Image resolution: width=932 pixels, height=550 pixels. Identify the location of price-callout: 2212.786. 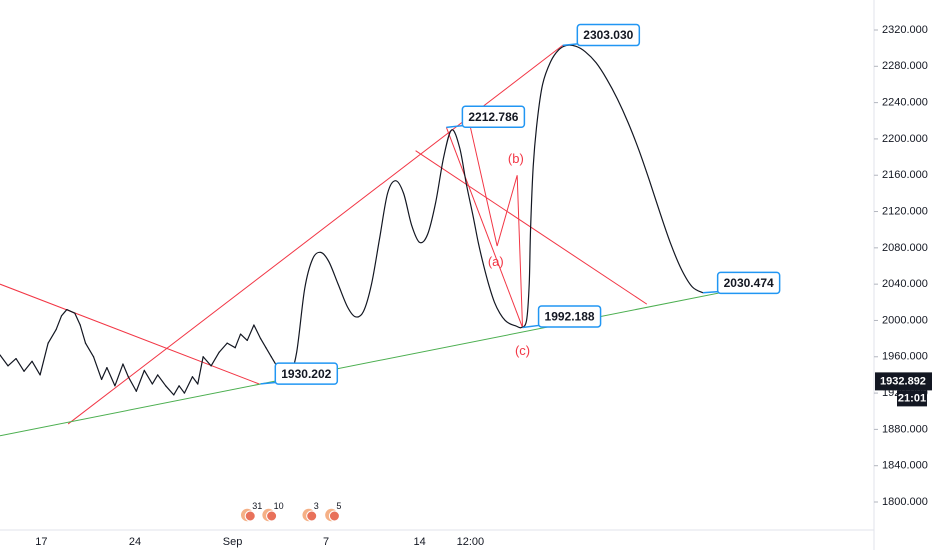
(486, 117).